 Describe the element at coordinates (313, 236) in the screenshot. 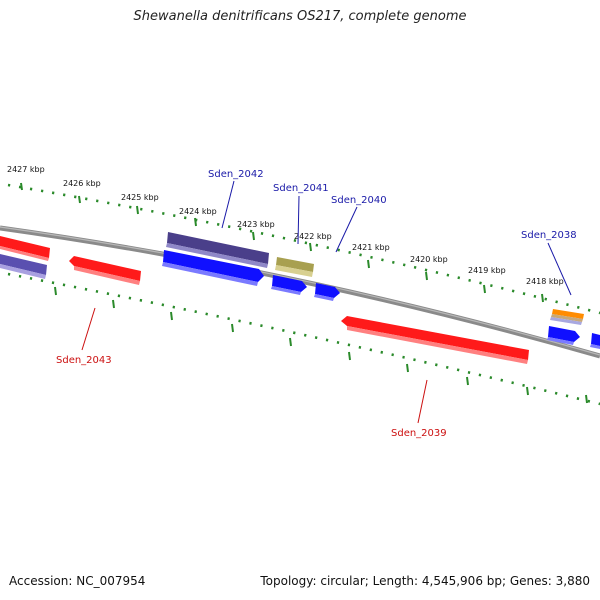

I see `tick-label-2422: 2422 kbp` at that location.